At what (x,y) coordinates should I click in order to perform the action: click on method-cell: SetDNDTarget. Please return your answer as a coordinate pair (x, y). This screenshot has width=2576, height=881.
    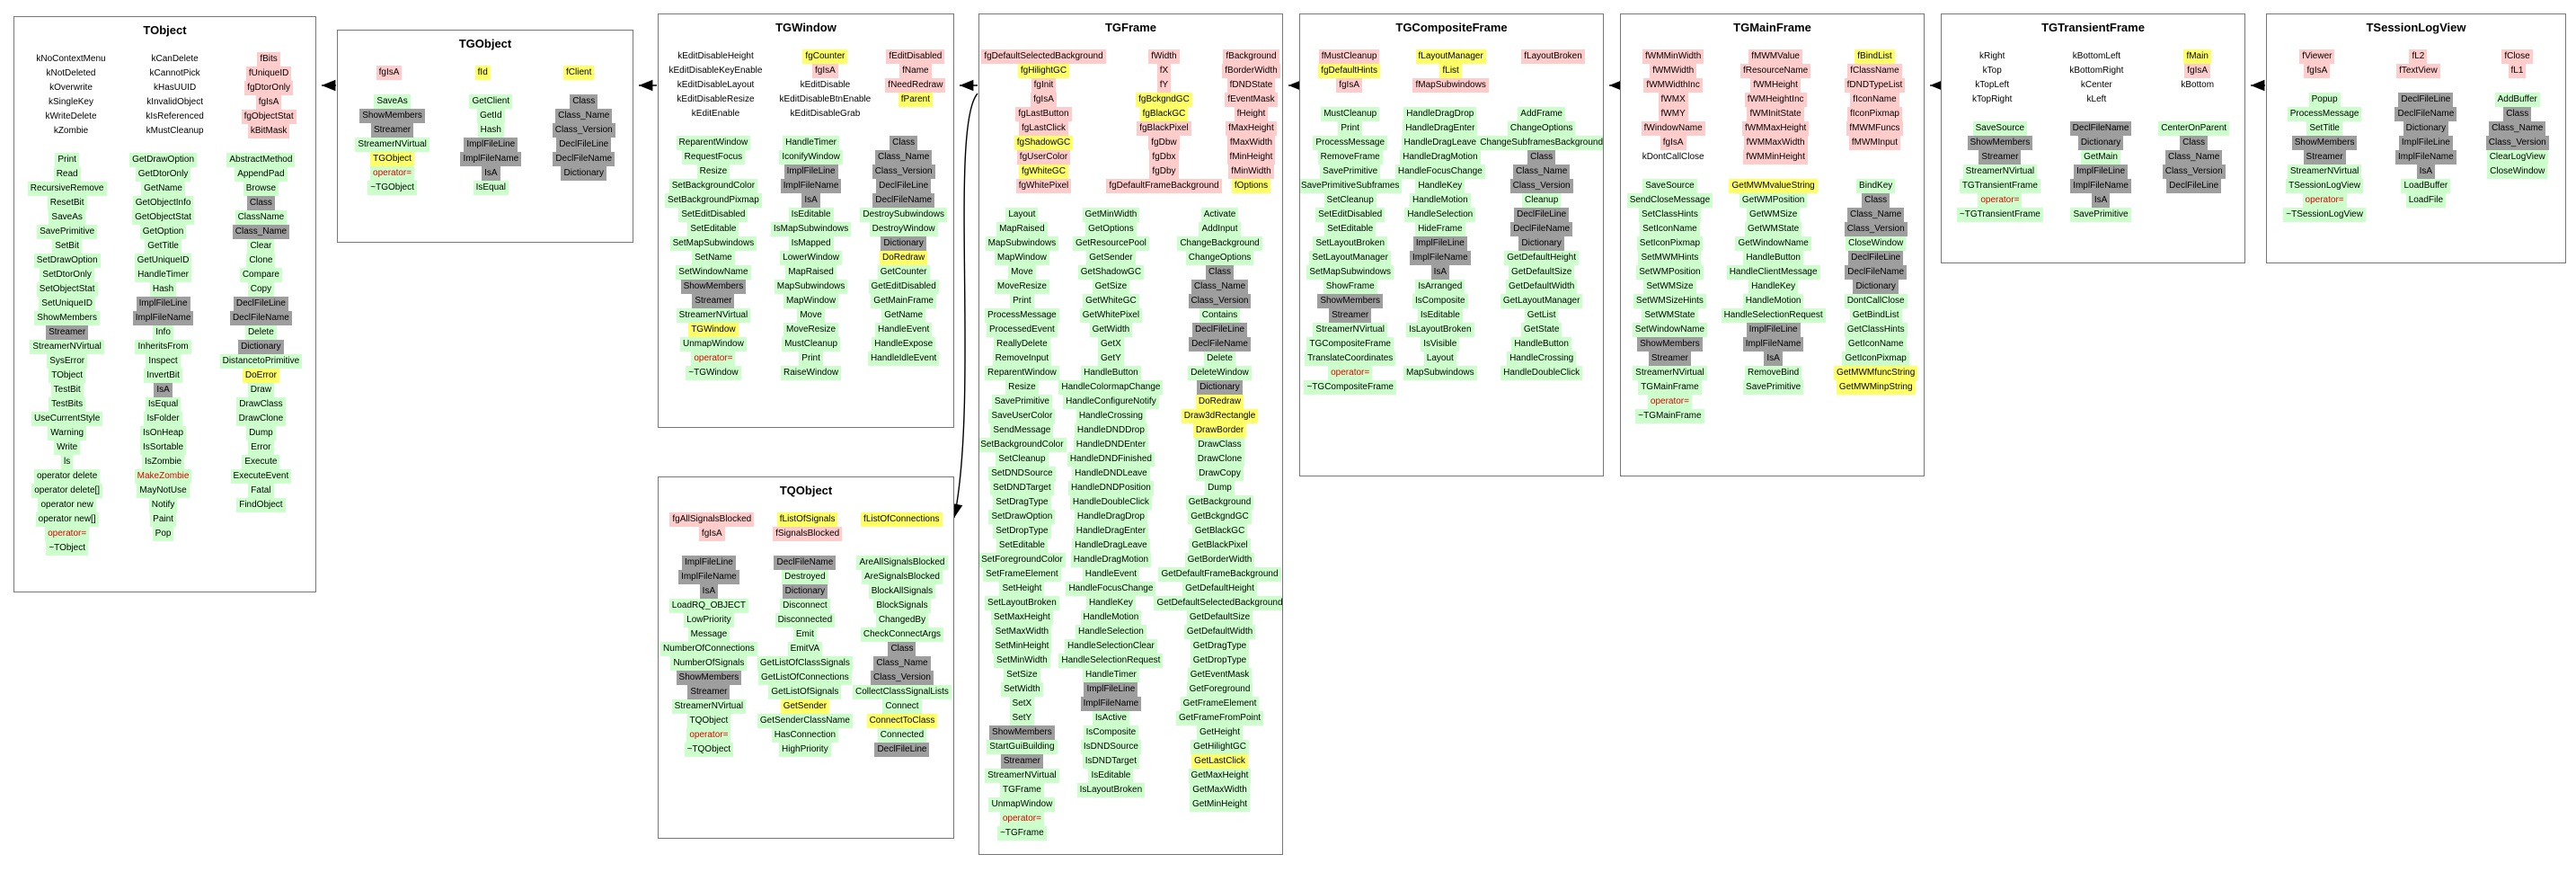
    Looking at the image, I should click on (1022, 488).